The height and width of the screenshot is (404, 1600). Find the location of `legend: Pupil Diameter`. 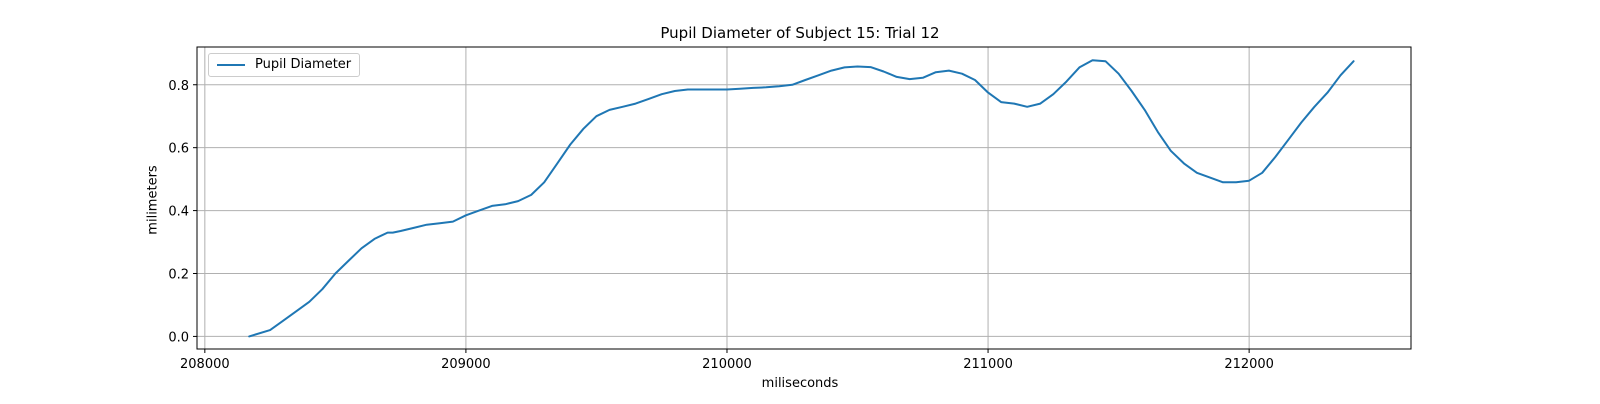

legend: Pupil Diameter is located at coordinates (284, 65).